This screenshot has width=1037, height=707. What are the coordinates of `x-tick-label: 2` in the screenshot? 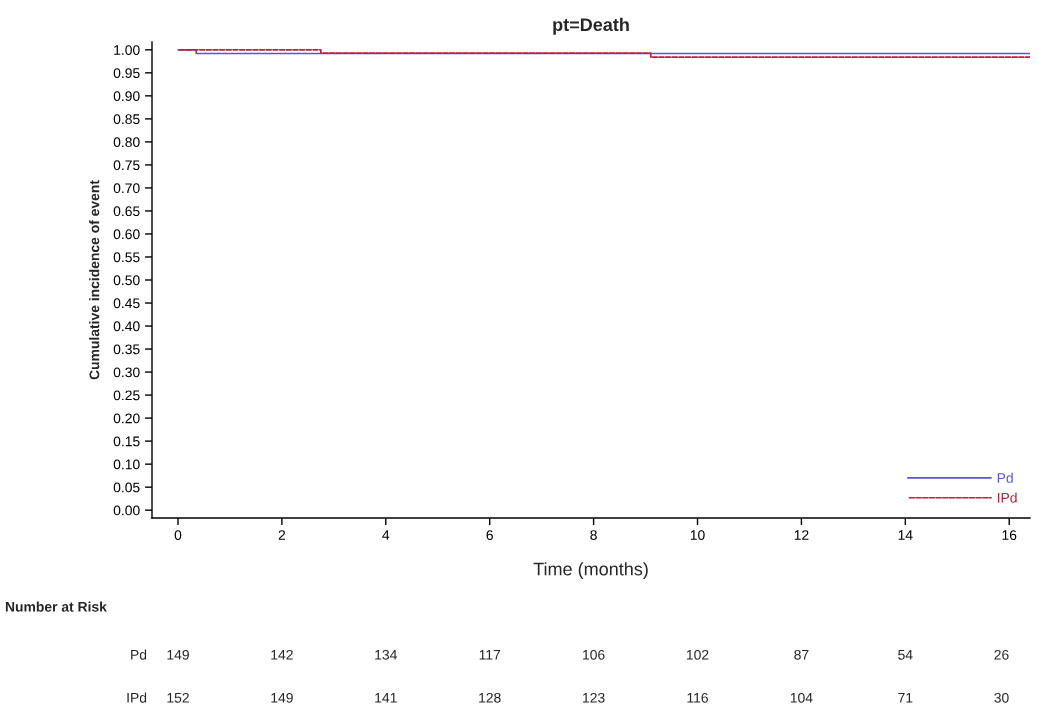 It's located at (282, 535).